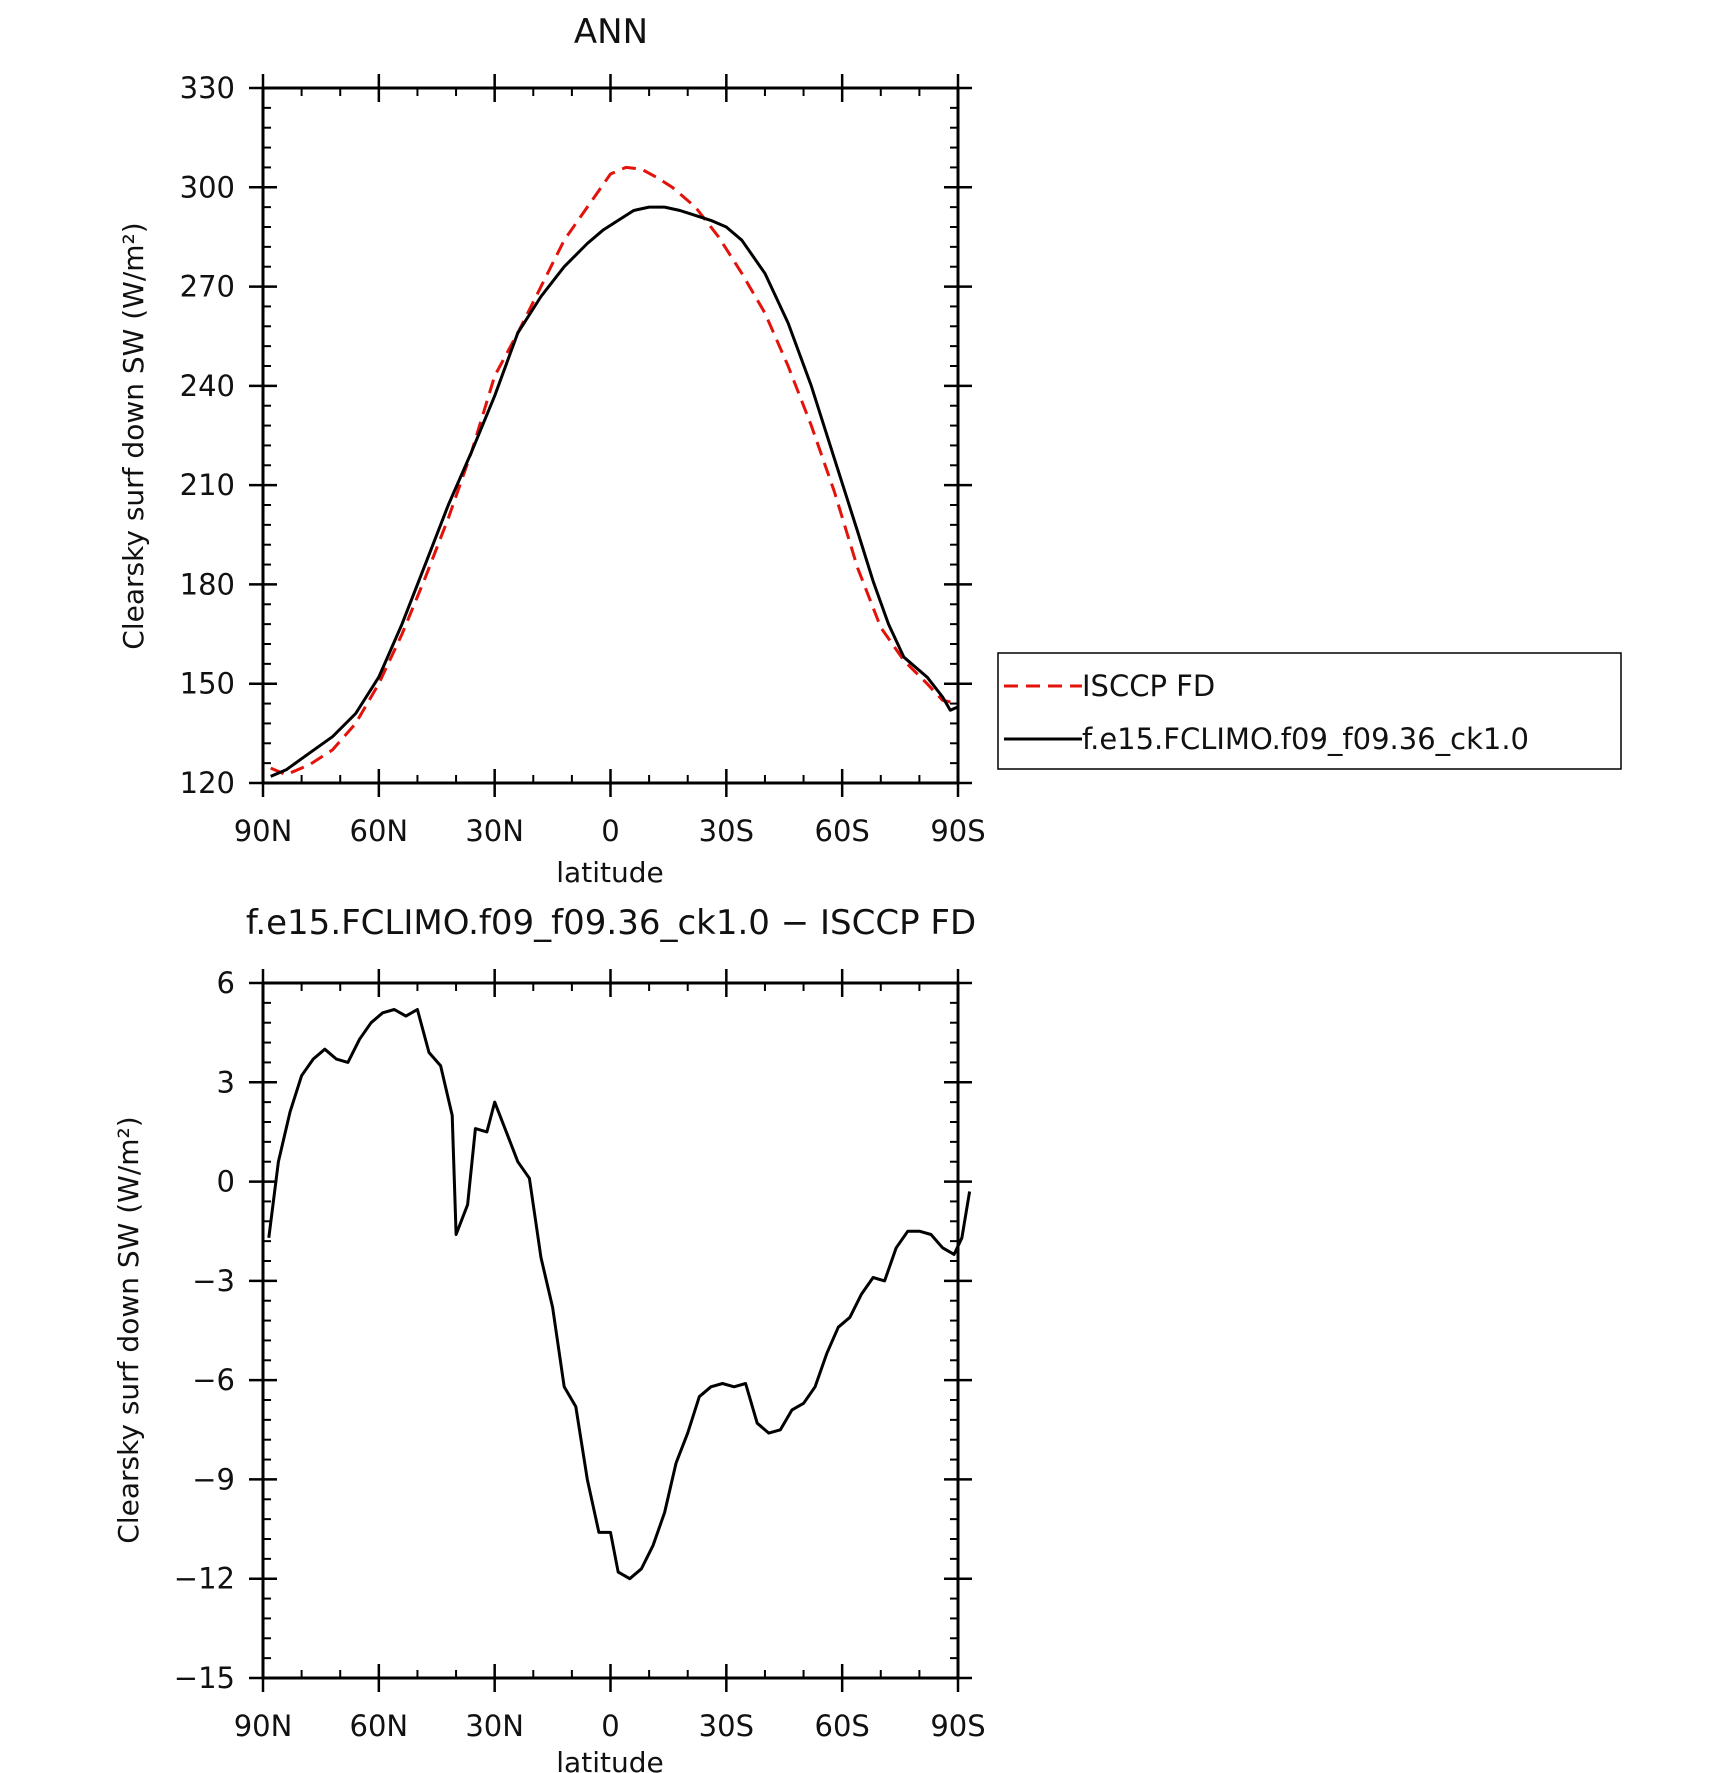 This screenshot has width=1710, height=1773. What do you see at coordinates (207, 88) in the screenshot?
I see `y-tick-label: 330` at bounding box center [207, 88].